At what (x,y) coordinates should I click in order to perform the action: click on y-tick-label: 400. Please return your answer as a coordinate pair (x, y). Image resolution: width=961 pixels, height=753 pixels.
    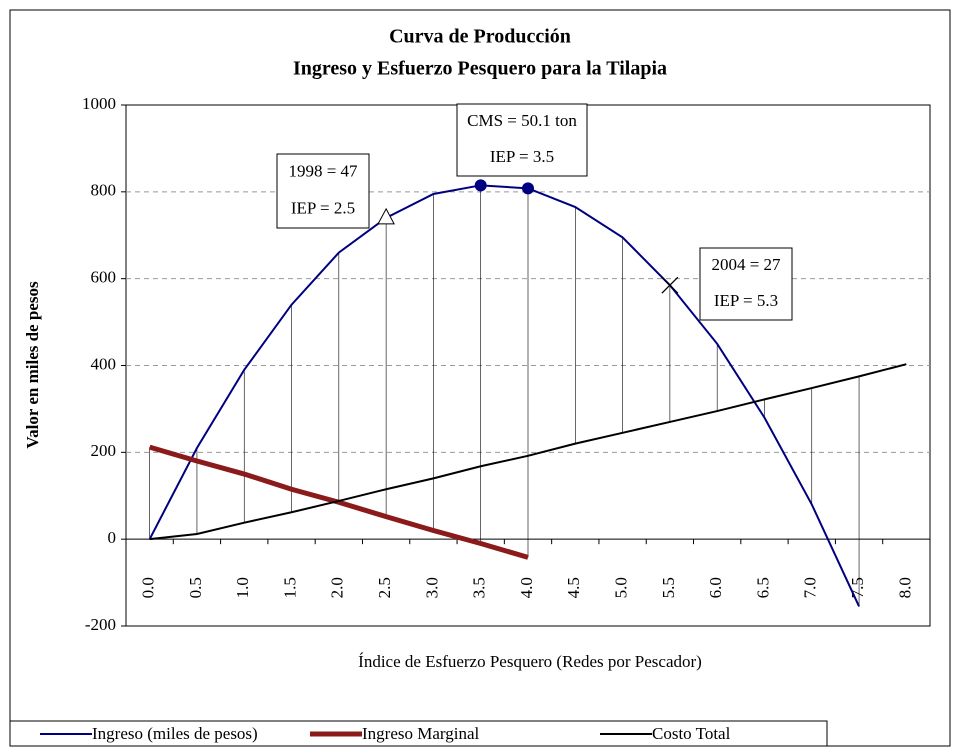
    Looking at the image, I should click on (104, 363).